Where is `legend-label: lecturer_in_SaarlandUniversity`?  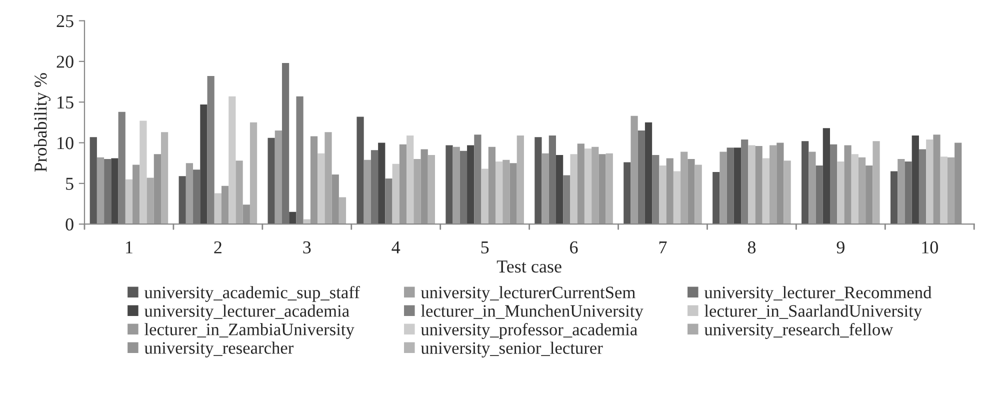
legend-label: lecturer_in_SaarlandUniversity is located at coordinates (813, 312).